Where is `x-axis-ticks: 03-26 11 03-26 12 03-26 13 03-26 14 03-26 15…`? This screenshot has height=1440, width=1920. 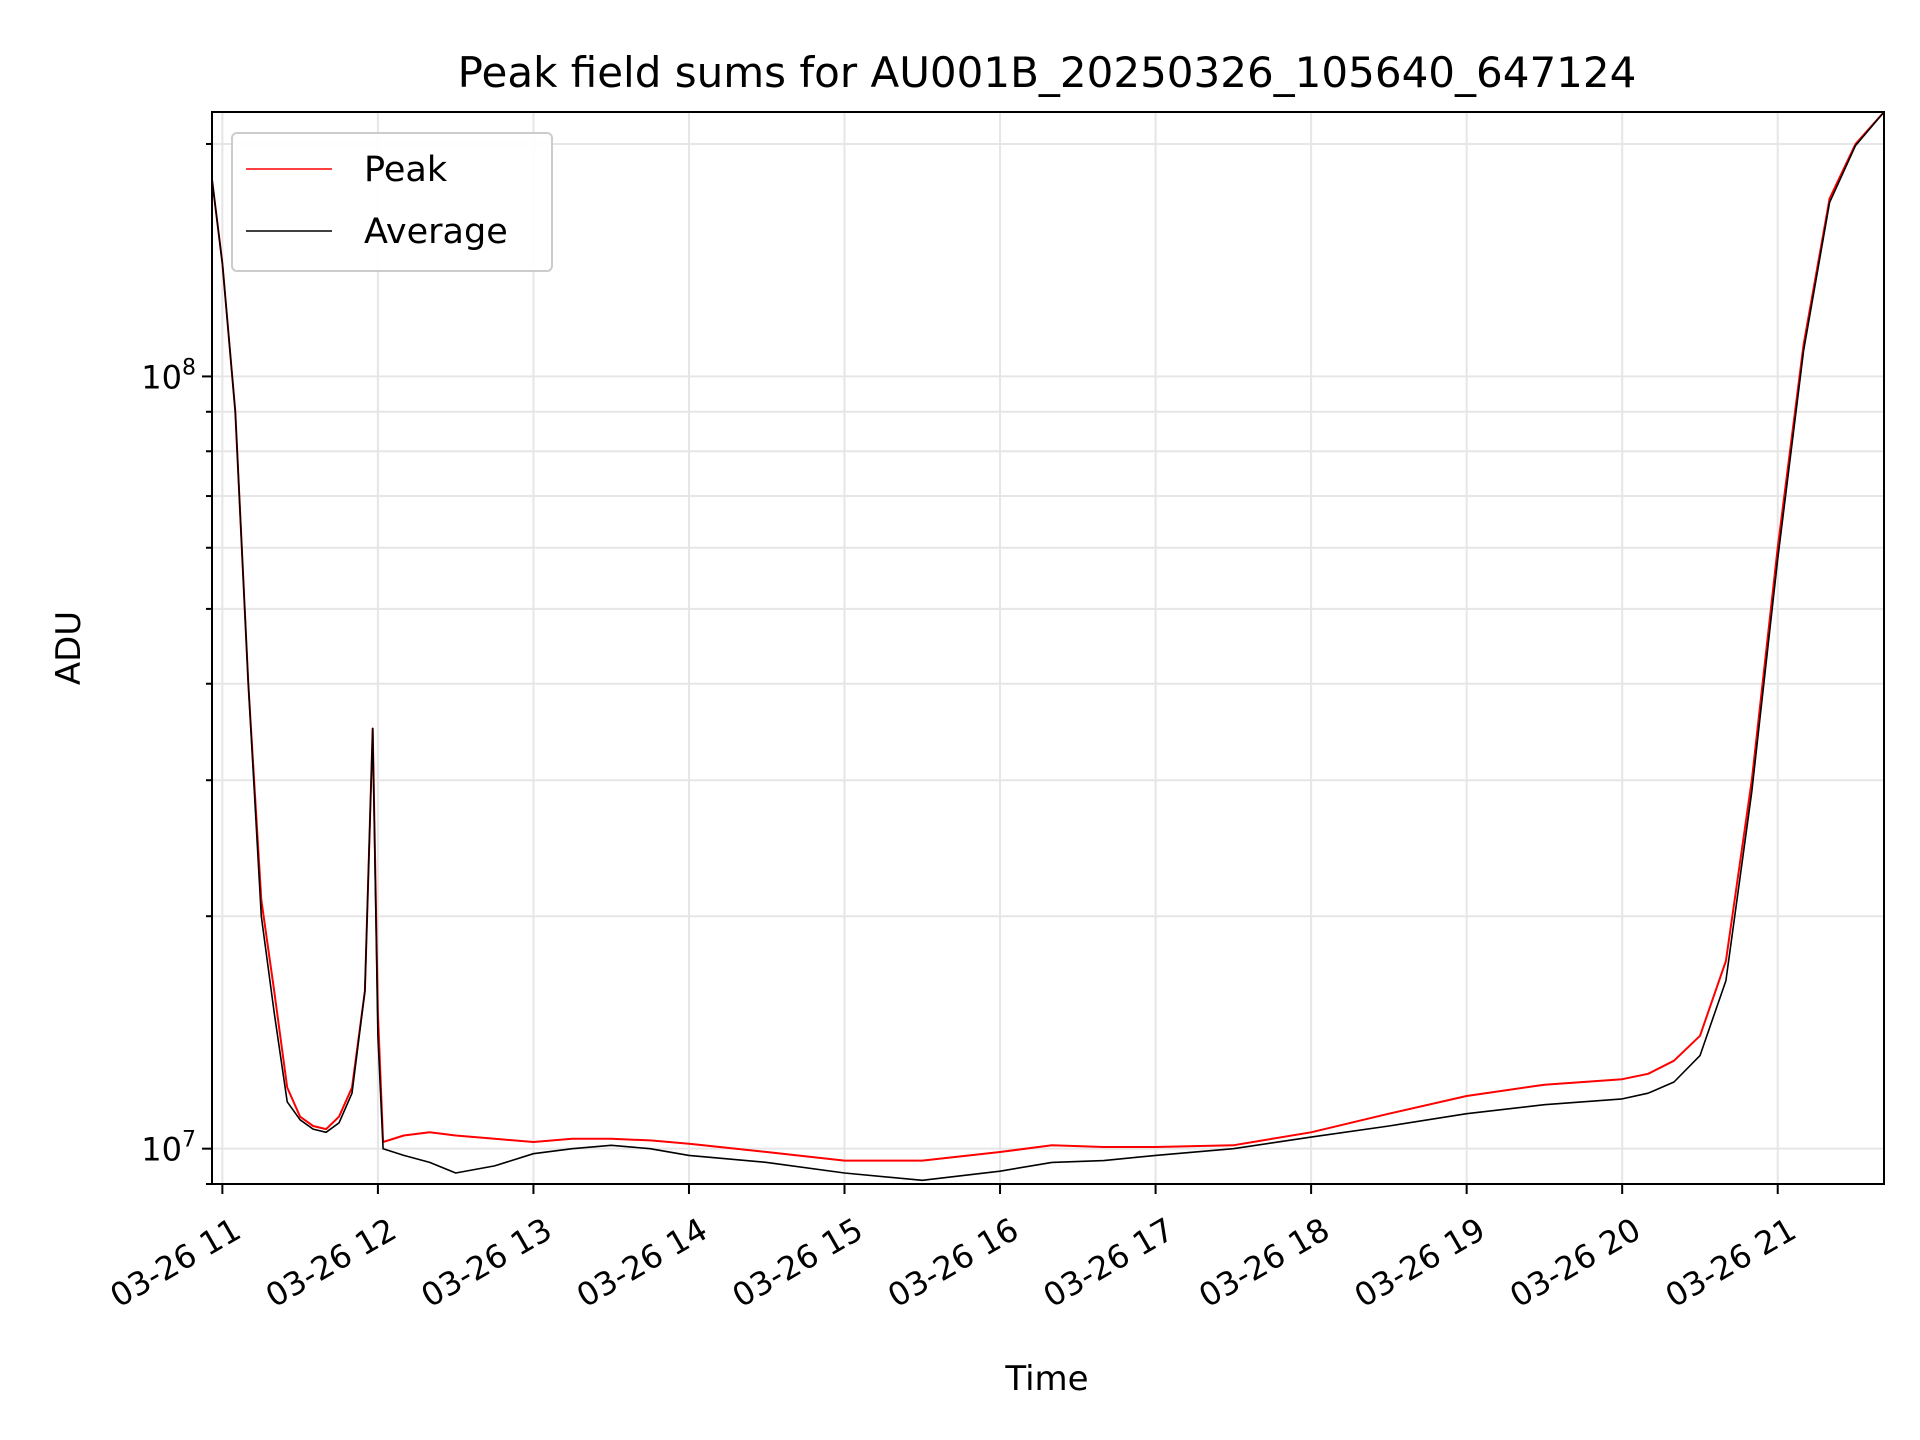 x-axis-ticks: 03-26 11 03-26 12 03-26 13 03-26 14 03-26 15… is located at coordinates (953, 1249).